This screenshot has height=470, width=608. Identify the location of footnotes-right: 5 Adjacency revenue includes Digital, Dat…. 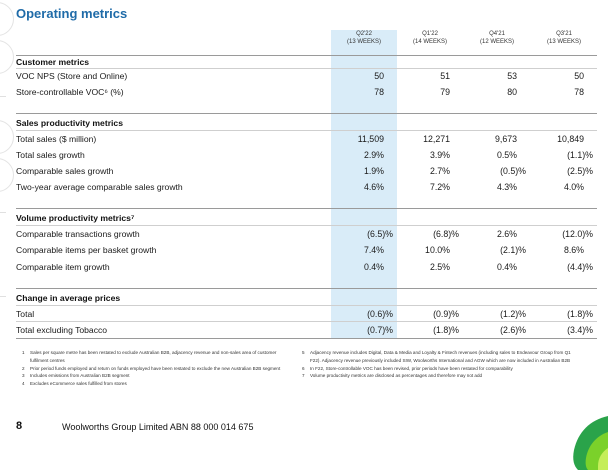
(440, 364).